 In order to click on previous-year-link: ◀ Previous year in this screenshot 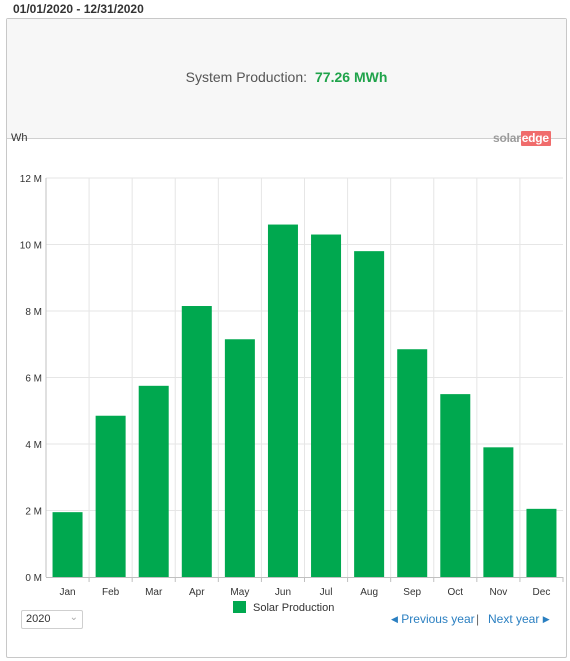, I will do `click(433, 619)`.